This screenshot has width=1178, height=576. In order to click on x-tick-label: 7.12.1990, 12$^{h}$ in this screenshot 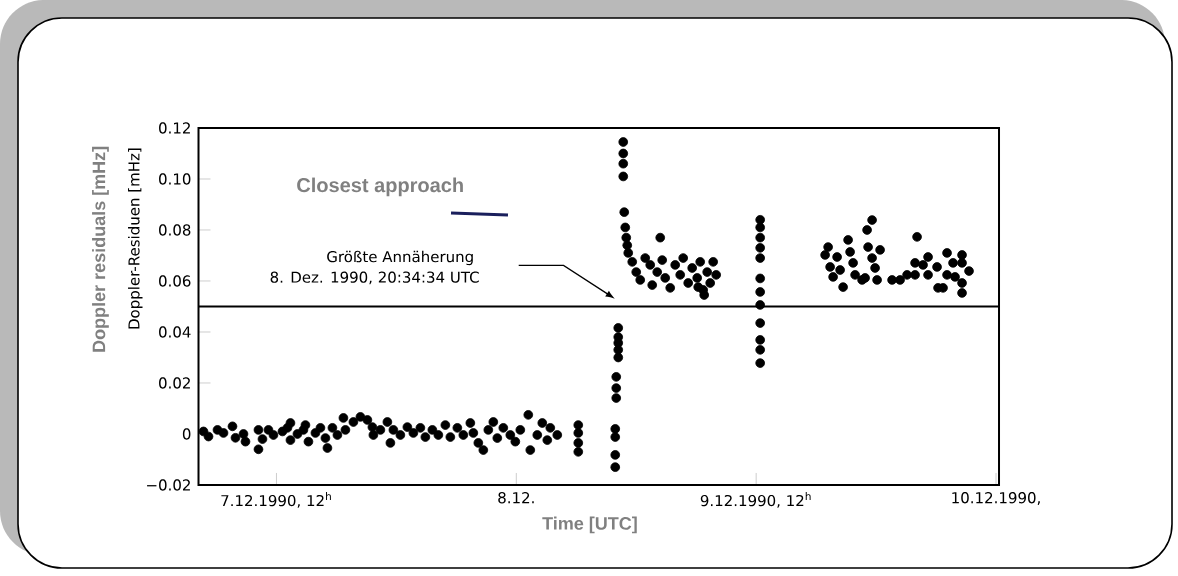, I will do `click(276, 500)`.